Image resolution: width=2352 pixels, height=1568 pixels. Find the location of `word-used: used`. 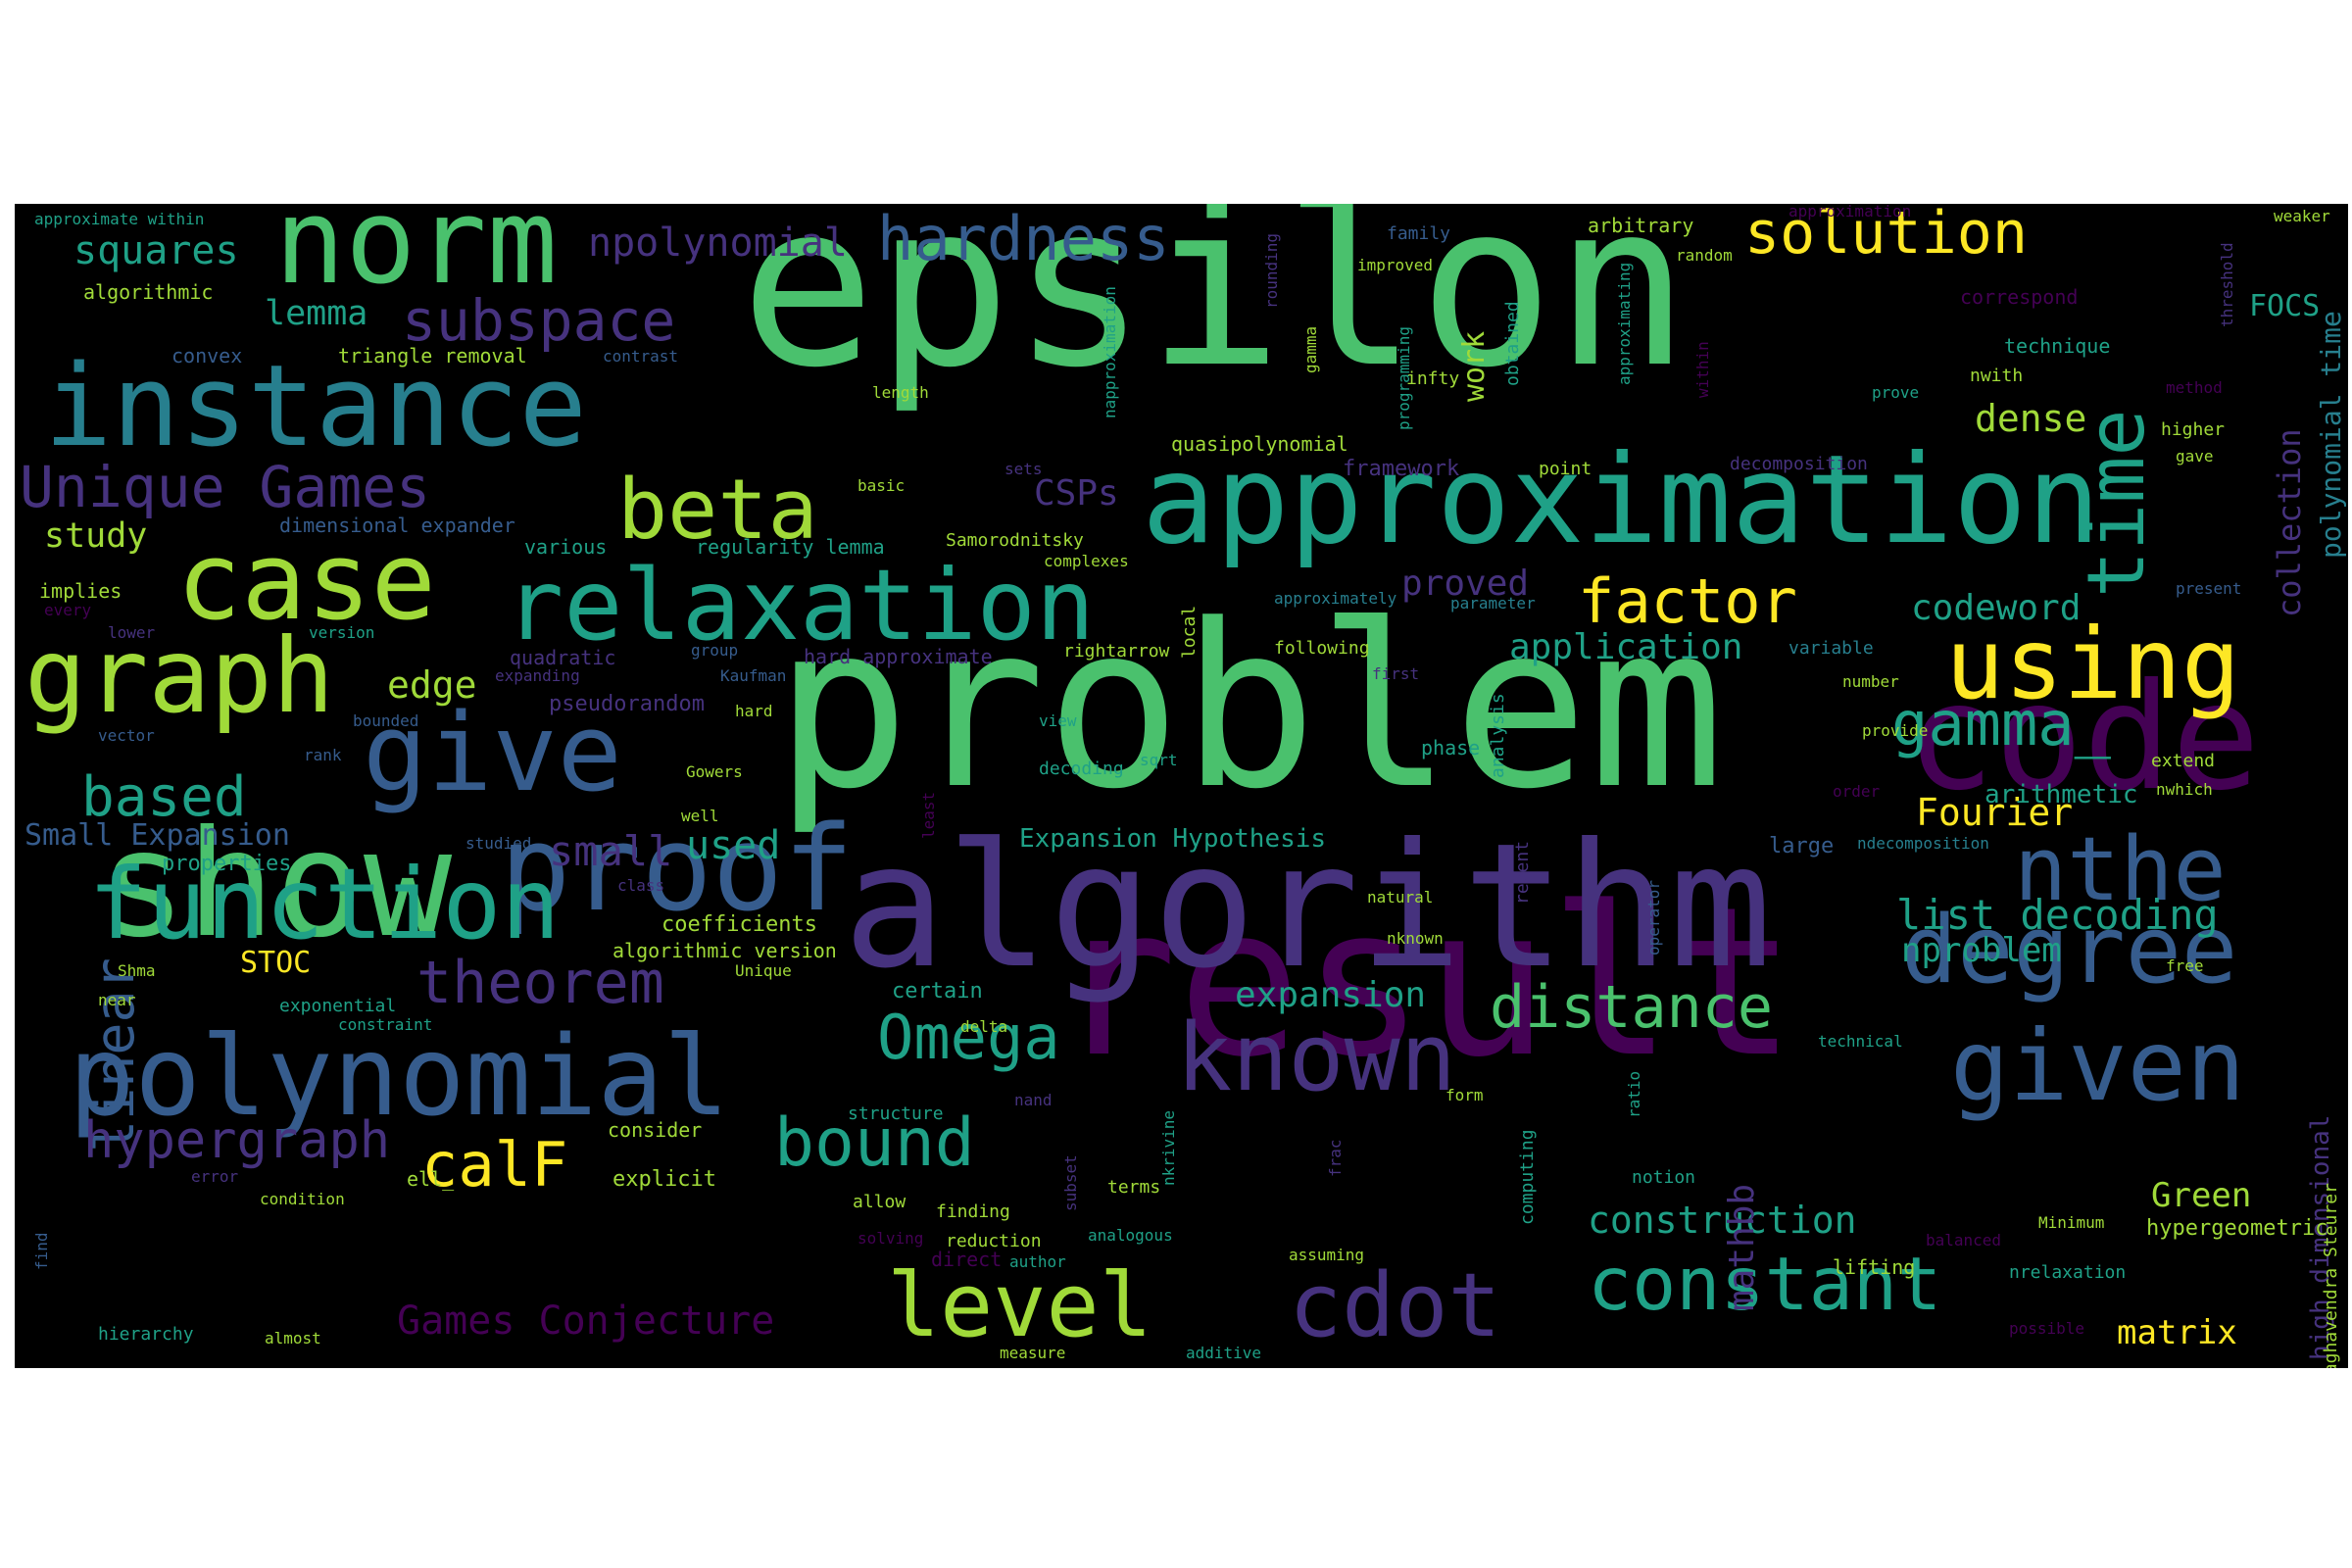

word-used: used is located at coordinates (733, 845).